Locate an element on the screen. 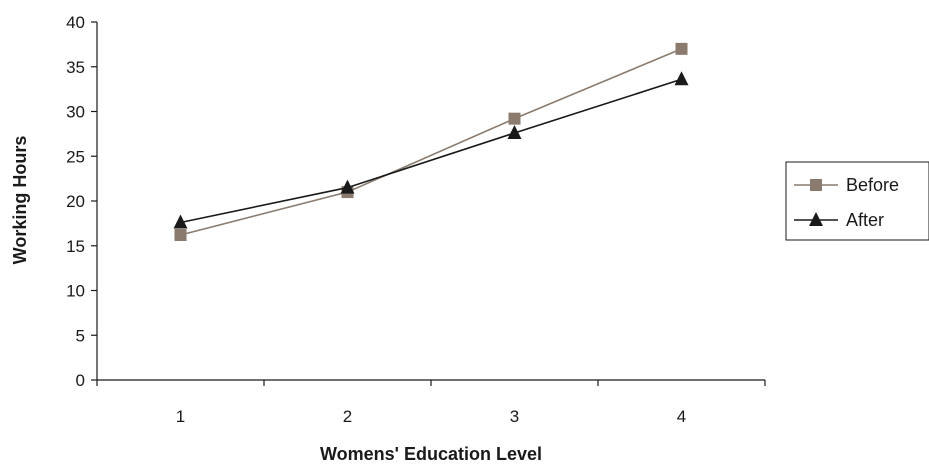 This screenshot has height=469, width=929. y-tick-label: 15 is located at coordinates (75, 246).